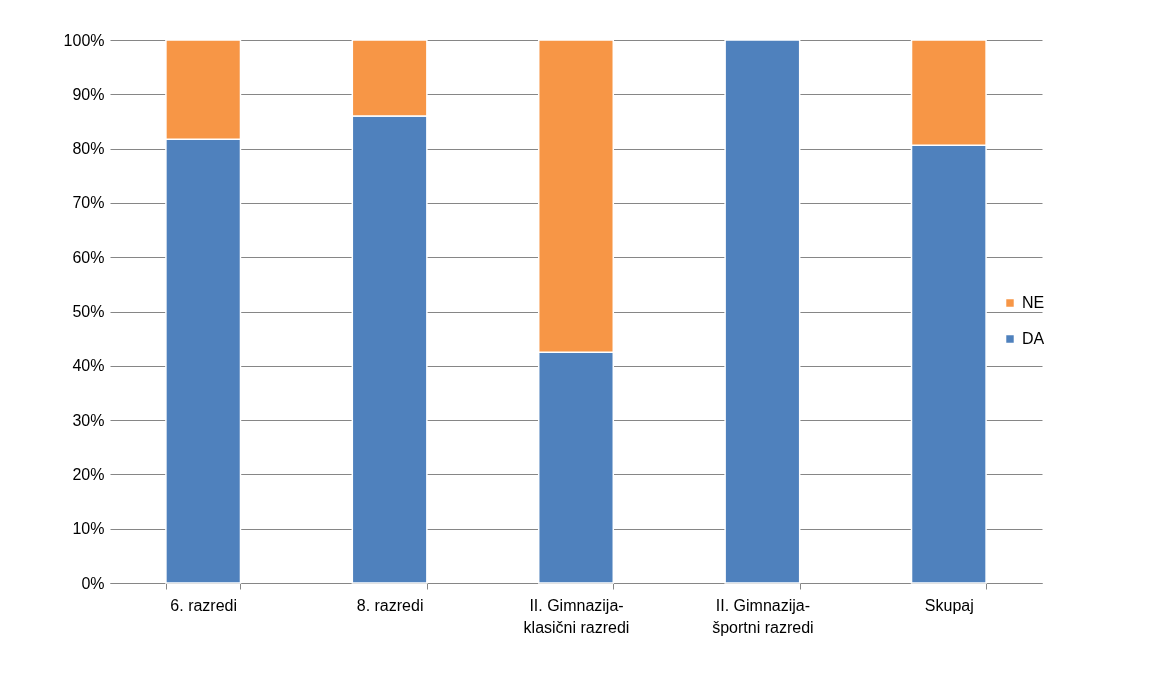  I want to click on y-tick-label: 0%, so click(93, 583).